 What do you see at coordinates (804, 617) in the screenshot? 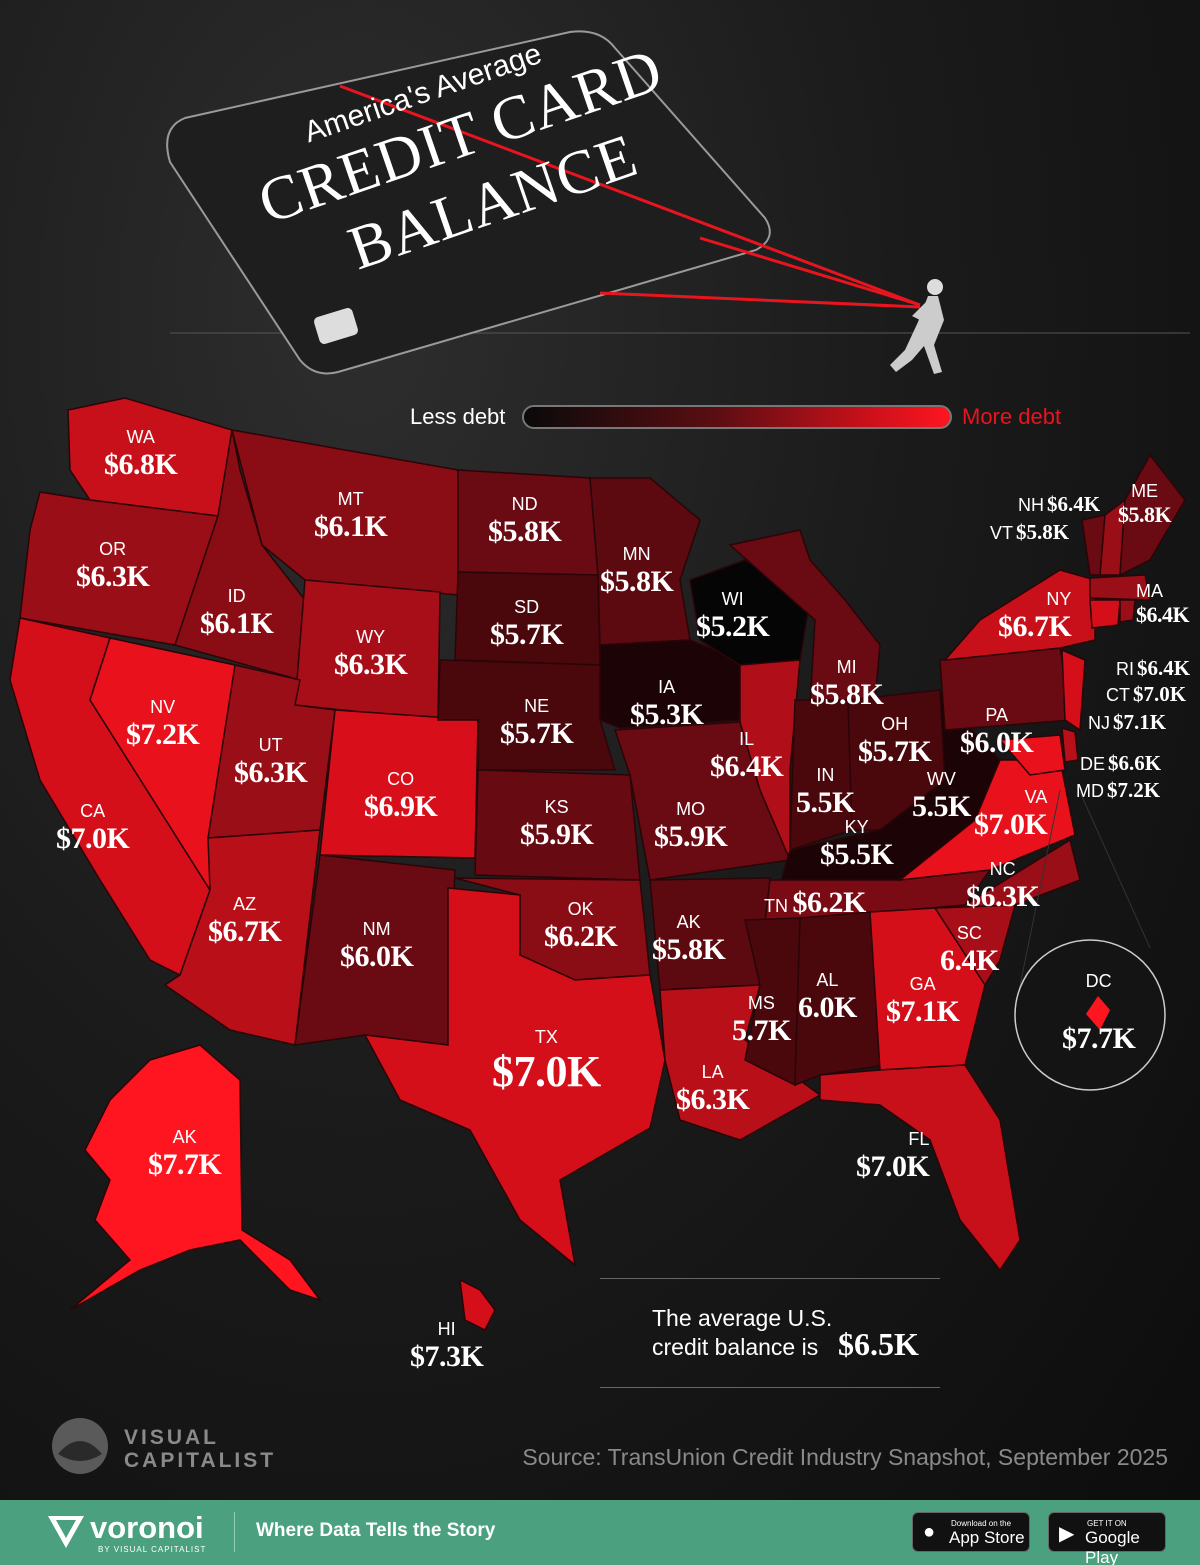
I see `state-MI` at bounding box center [804, 617].